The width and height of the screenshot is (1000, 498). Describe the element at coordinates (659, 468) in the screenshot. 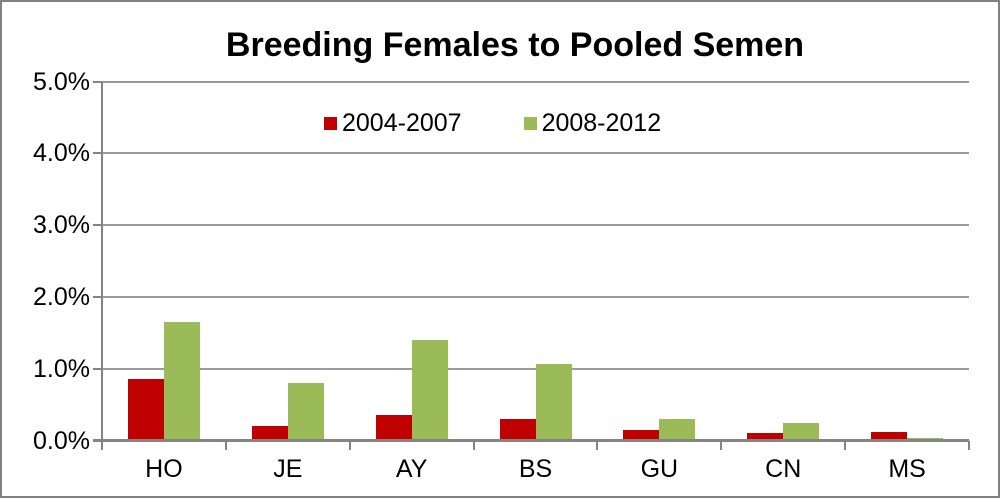

I see `x-axis-category-label: GU` at that location.